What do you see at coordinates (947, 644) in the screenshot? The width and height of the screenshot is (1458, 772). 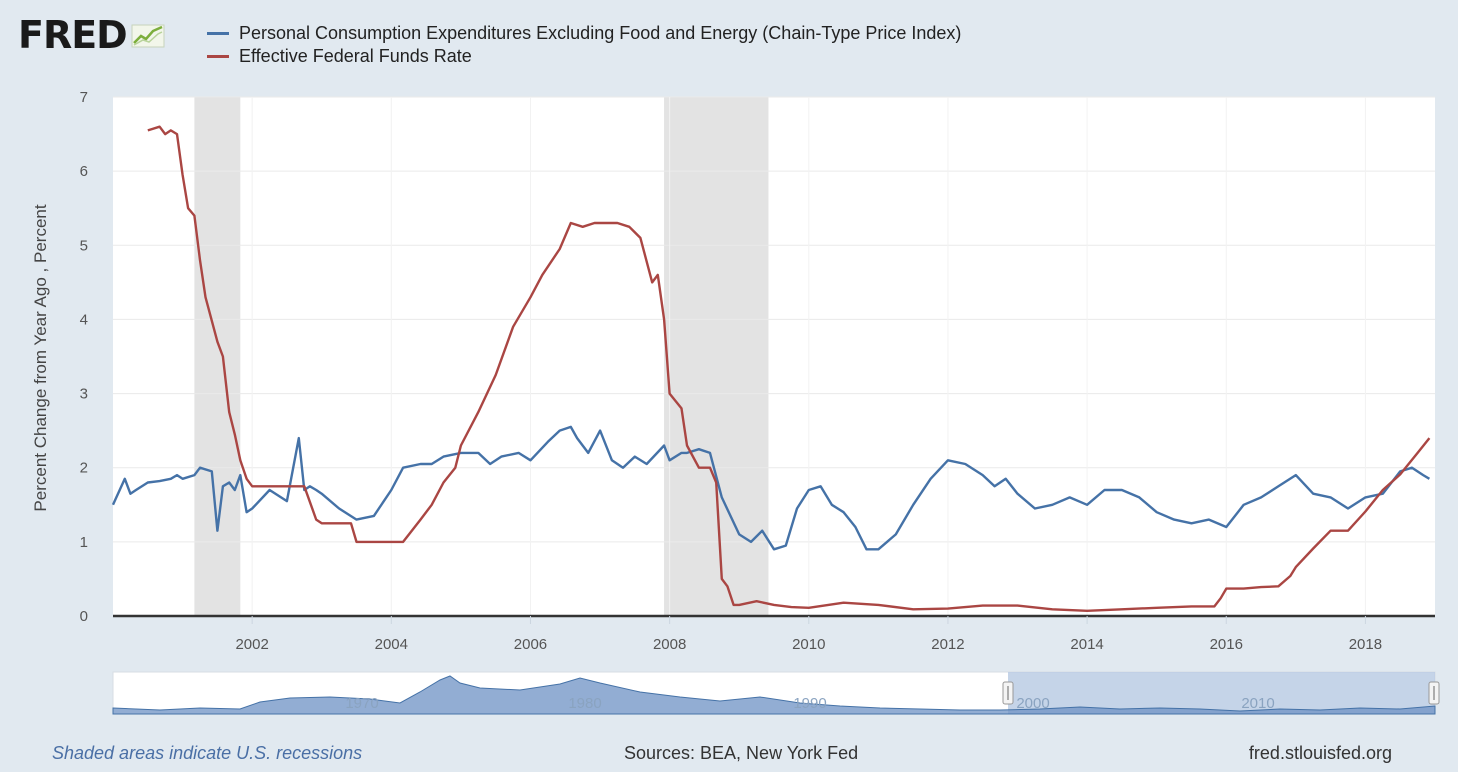 I see `x-tick-label: 2012` at bounding box center [947, 644].